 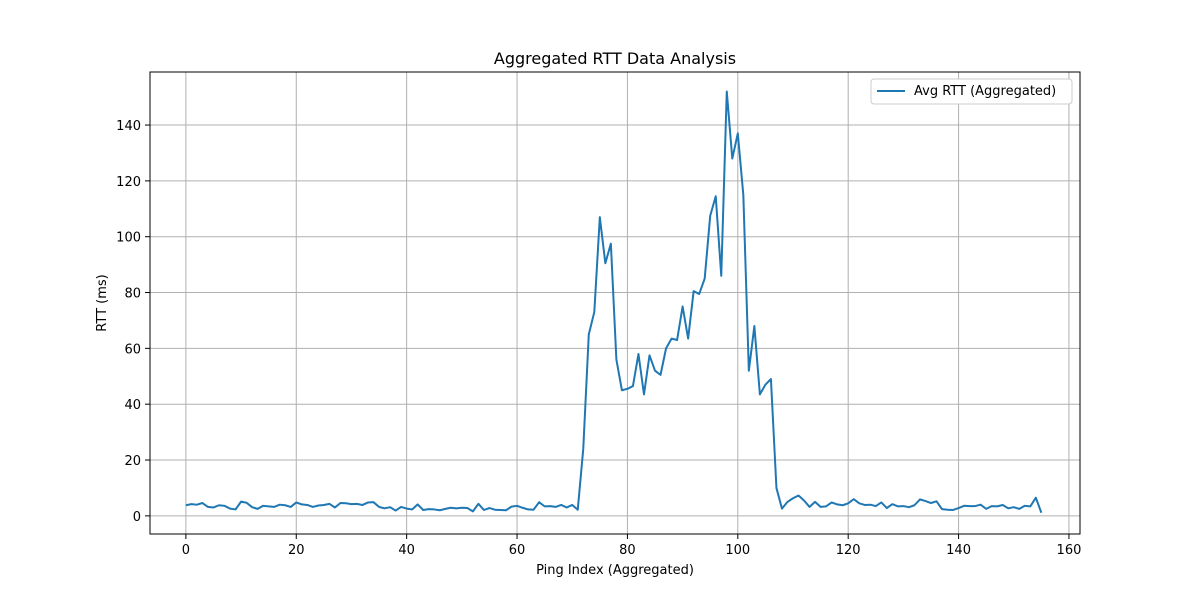 I want to click on legend-label: Avg RTT (Aggregated), so click(x=985, y=91).